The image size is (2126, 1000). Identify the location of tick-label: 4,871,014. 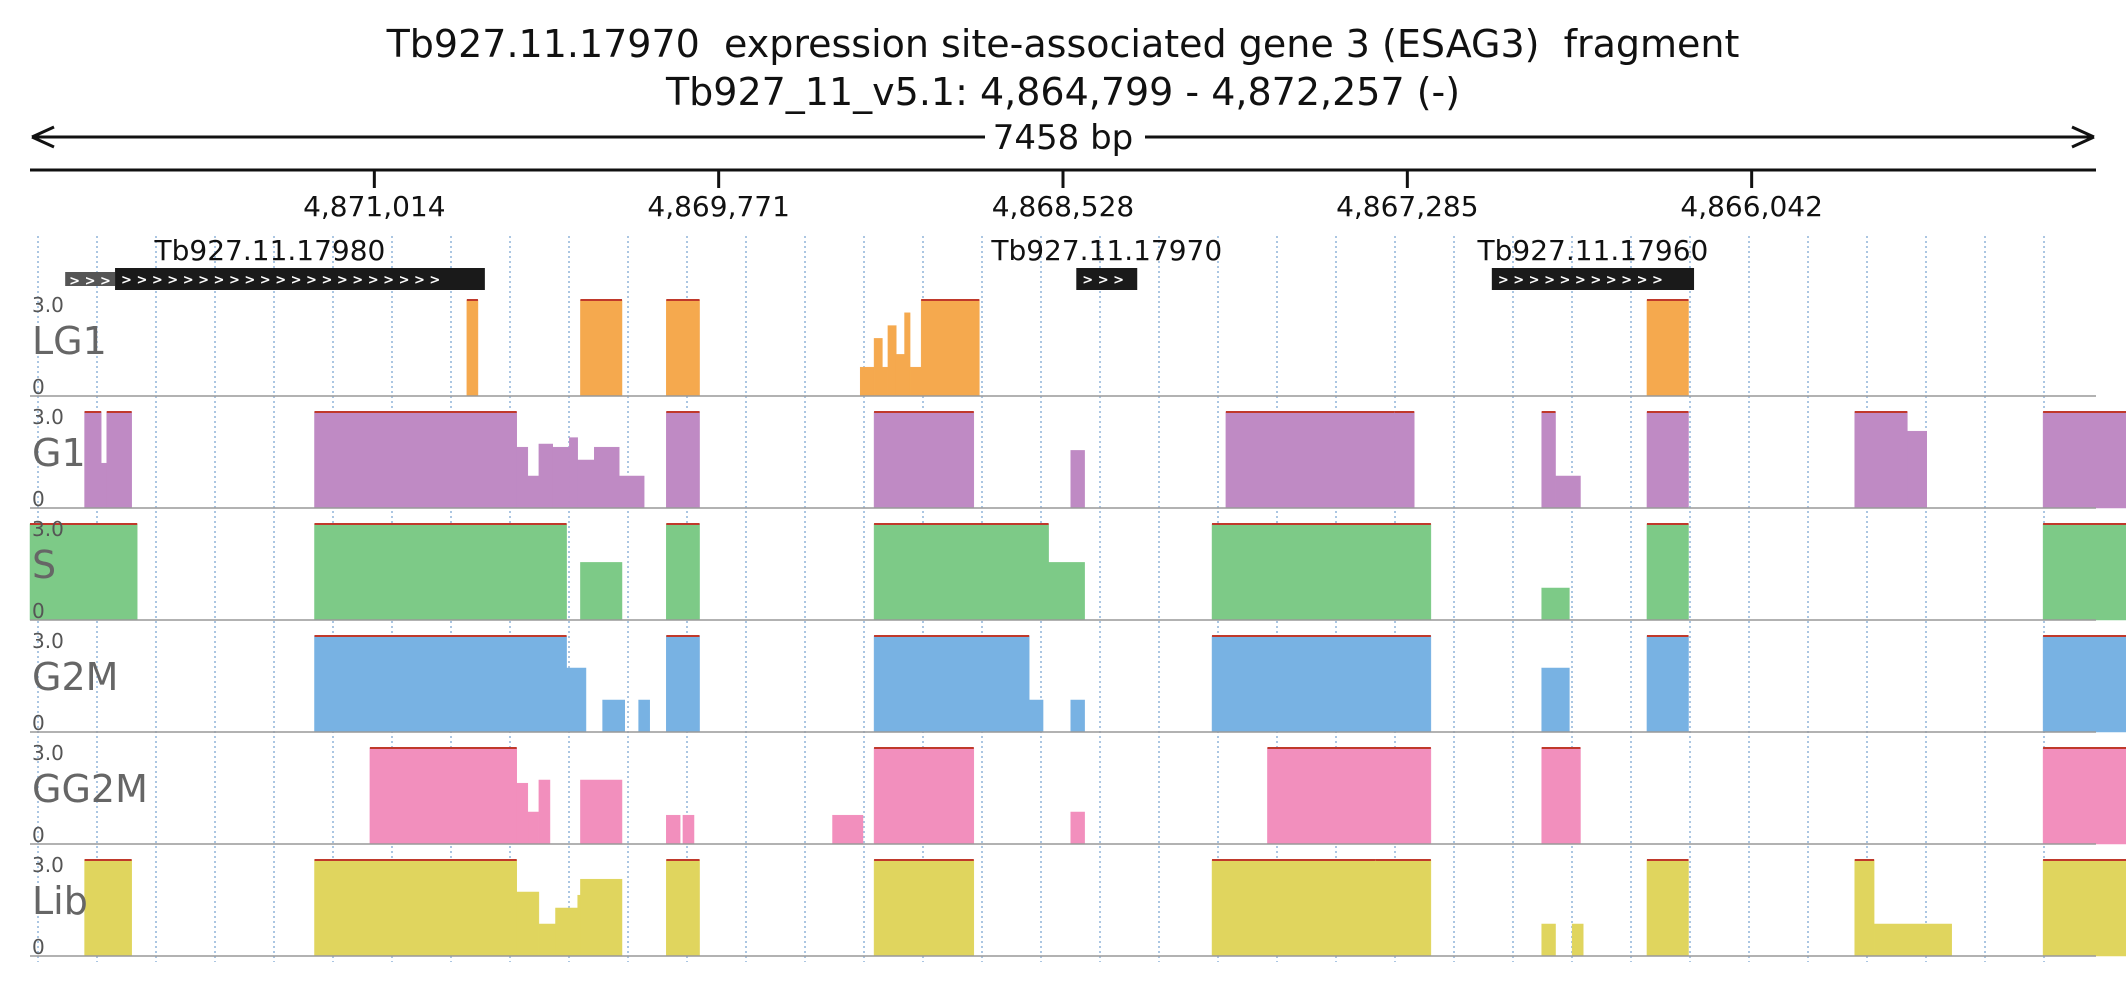
(374, 206).